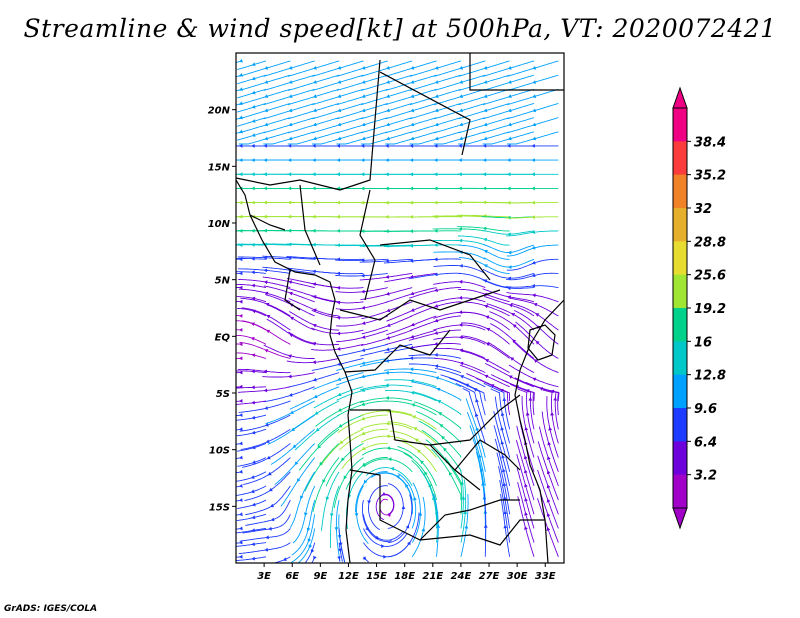  Describe the element at coordinates (223, 281) in the screenshot. I see `y-tick-label: 5N` at that location.